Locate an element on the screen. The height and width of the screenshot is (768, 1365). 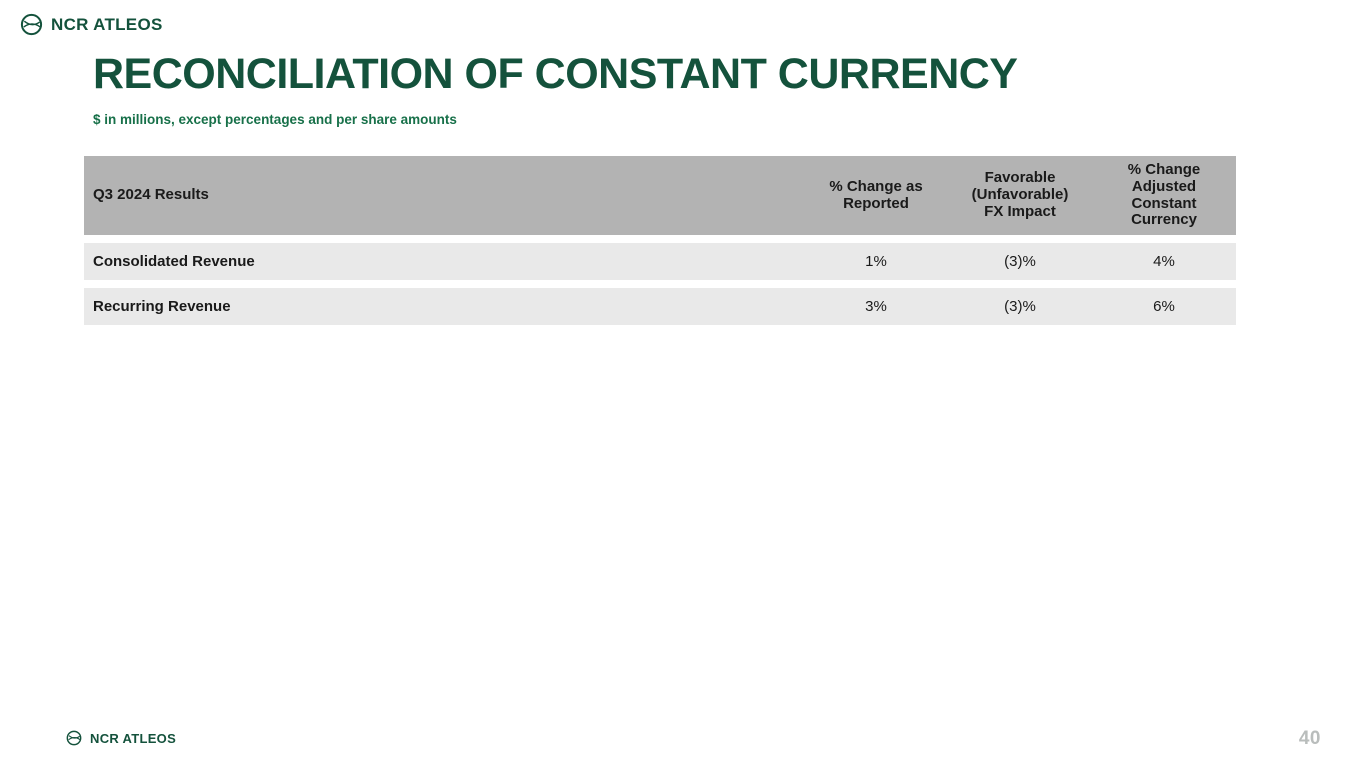
brand-footer: NCR ATLEOS is located at coordinates (121, 738).